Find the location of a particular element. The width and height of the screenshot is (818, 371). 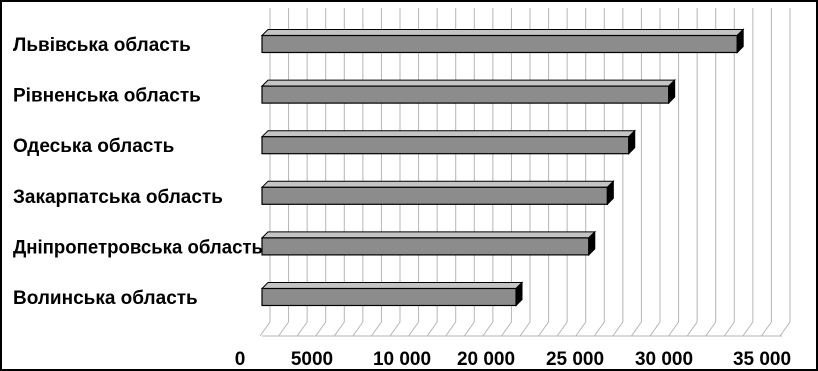

x-tick-label: 25 000 is located at coordinates (575, 359).